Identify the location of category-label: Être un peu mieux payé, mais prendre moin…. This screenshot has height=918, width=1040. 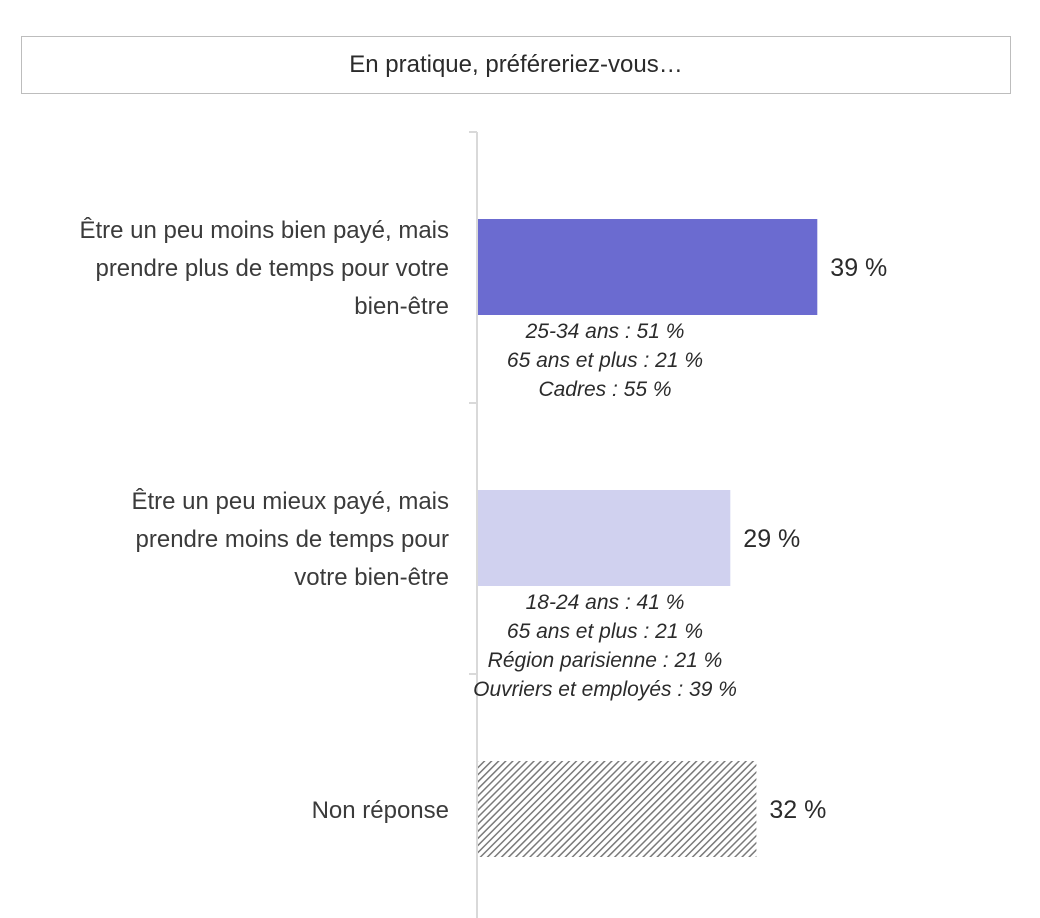
(291, 539).